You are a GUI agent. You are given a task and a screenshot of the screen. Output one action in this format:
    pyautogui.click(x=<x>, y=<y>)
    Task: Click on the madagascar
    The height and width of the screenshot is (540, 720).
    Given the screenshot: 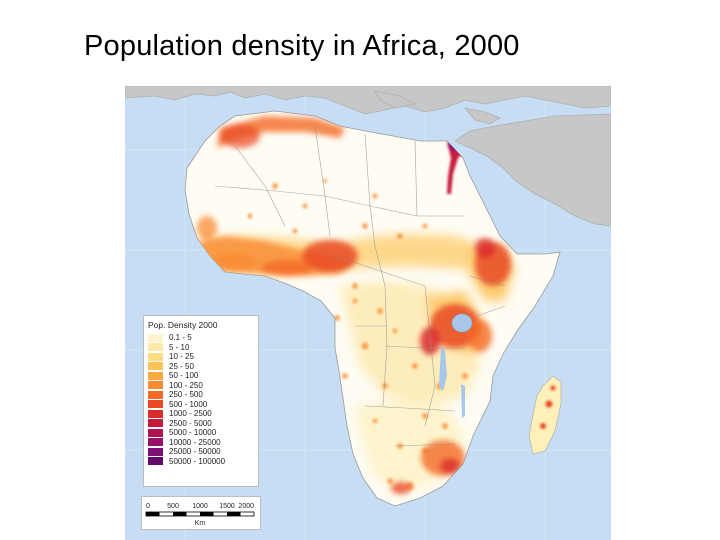 What is the action you would take?
    pyautogui.click(x=545, y=415)
    